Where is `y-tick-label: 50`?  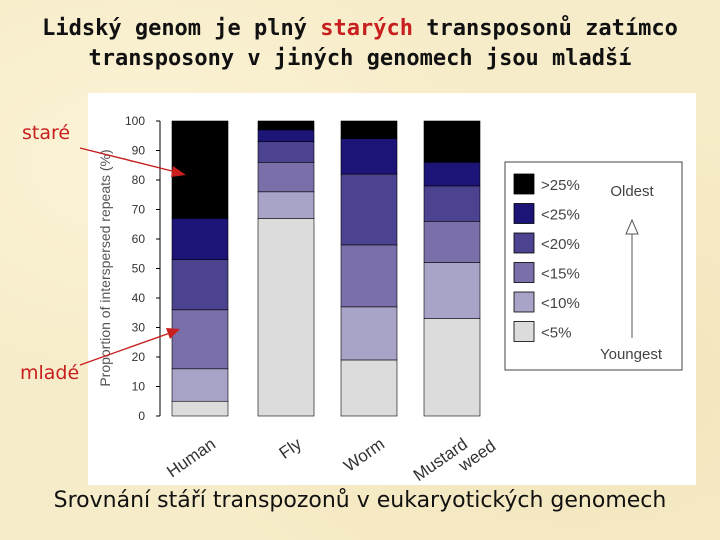 y-tick-label: 50 is located at coordinates (139, 269).